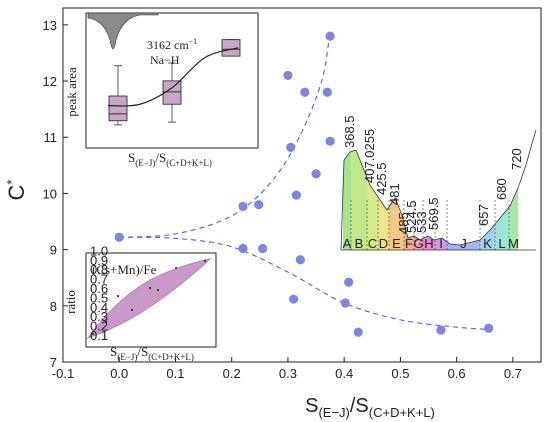 This screenshot has height=422, width=550. I want to click on ratio-y-ticks: 0.10.20.30.40.50.60.70.80.91.0, so click(99, 293).